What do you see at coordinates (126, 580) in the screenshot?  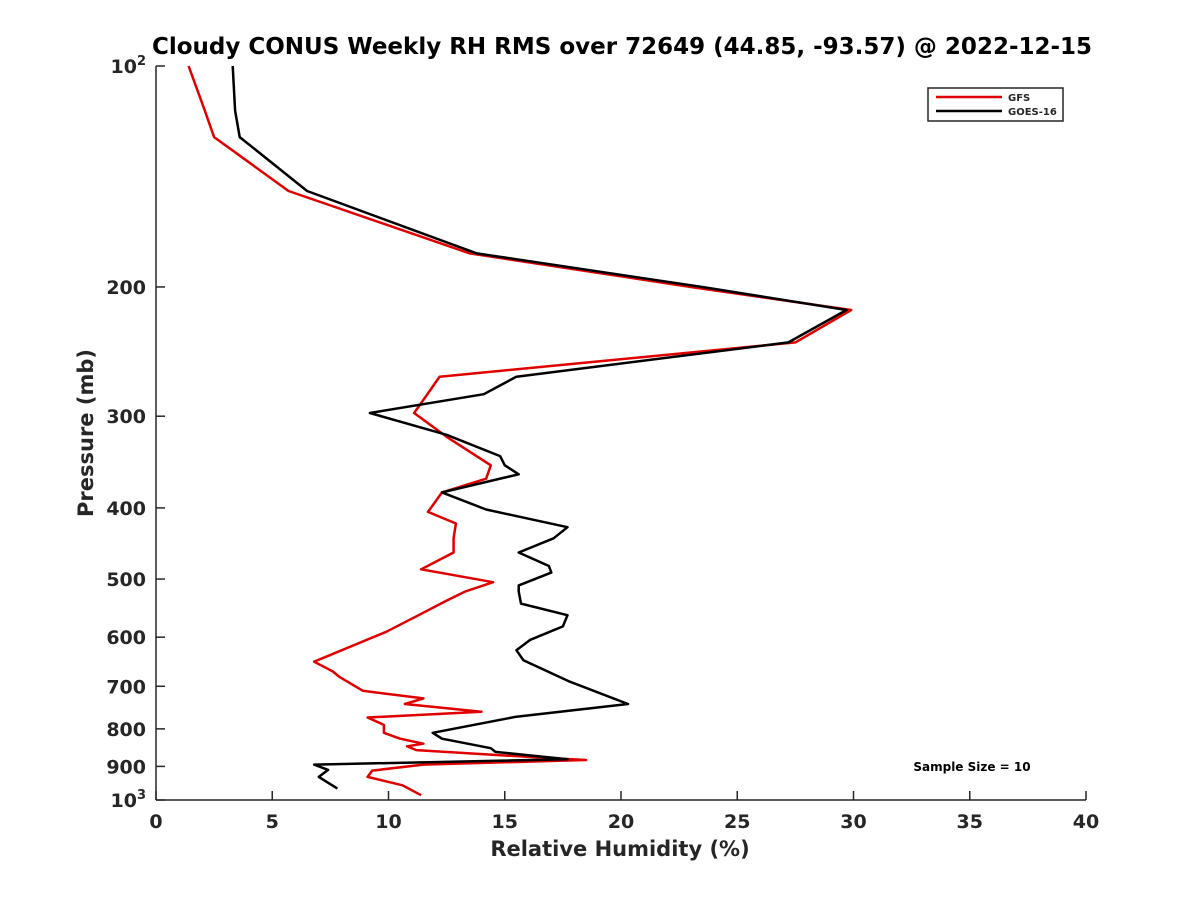 I see `y-tick-label: 500` at bounding box center [126, 580].